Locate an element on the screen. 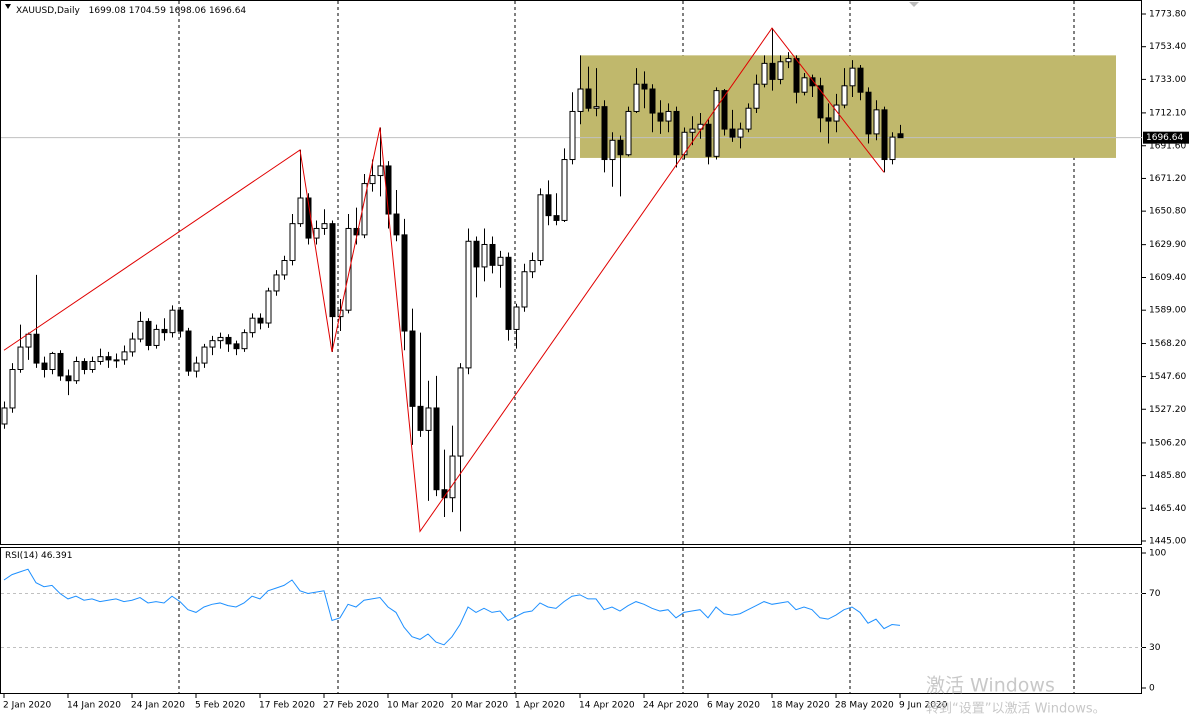 The image size is (1192, 719). watermark-title: 激活 Windows is located at coordinates (990, 686).